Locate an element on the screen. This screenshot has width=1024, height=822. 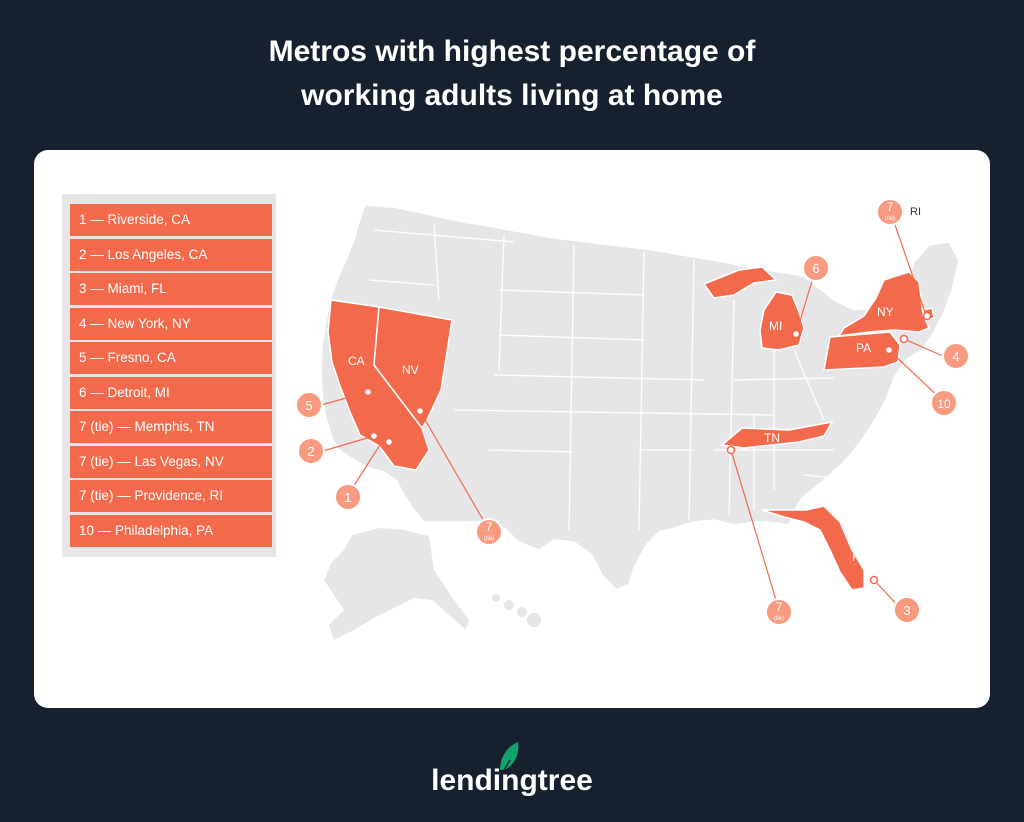
marker-4: 4 is located at coordinates (955, 356).